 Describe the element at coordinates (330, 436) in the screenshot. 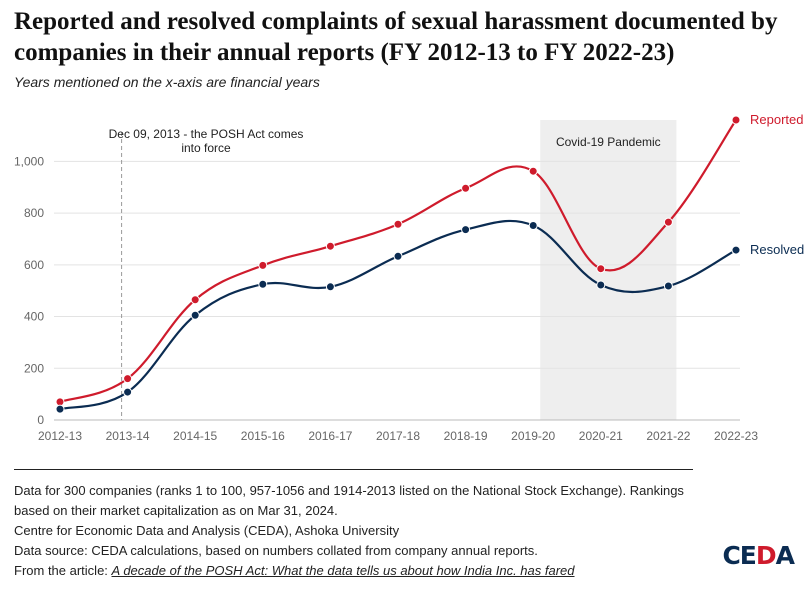

I see `x-tick-label: 2016-17` at that location.